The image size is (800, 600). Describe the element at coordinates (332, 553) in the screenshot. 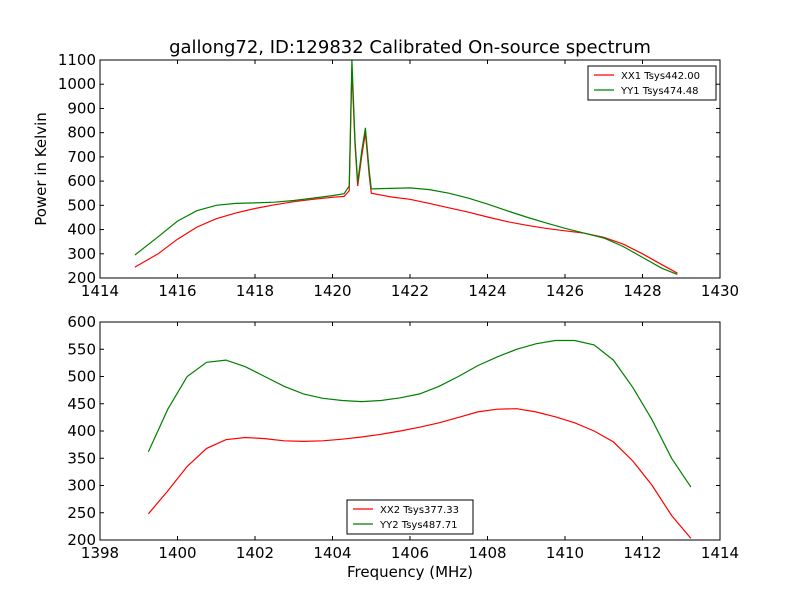

I see `x-tick-label-1-3: 1404` at that location.